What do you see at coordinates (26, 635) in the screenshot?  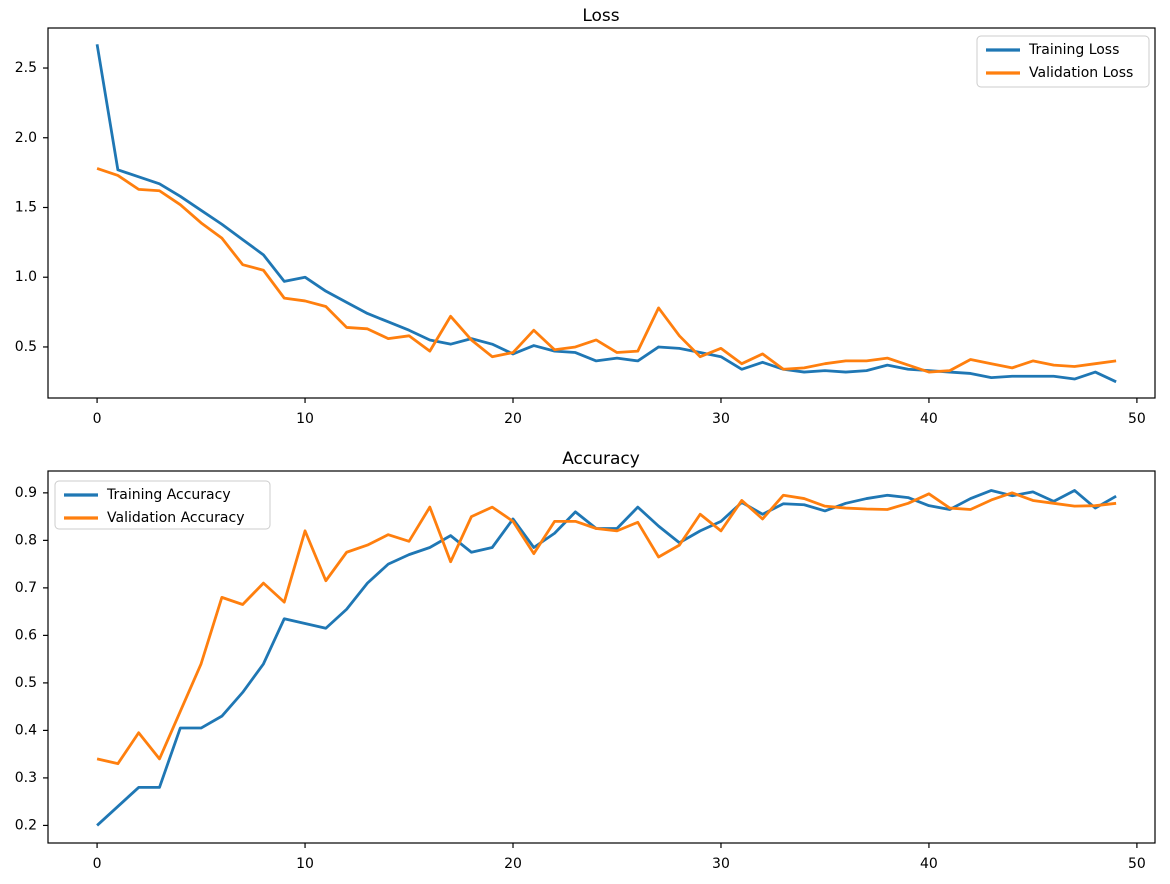 I see `accuracy-plot-ytick-label: 0.6` at bounding box center [26, 635].